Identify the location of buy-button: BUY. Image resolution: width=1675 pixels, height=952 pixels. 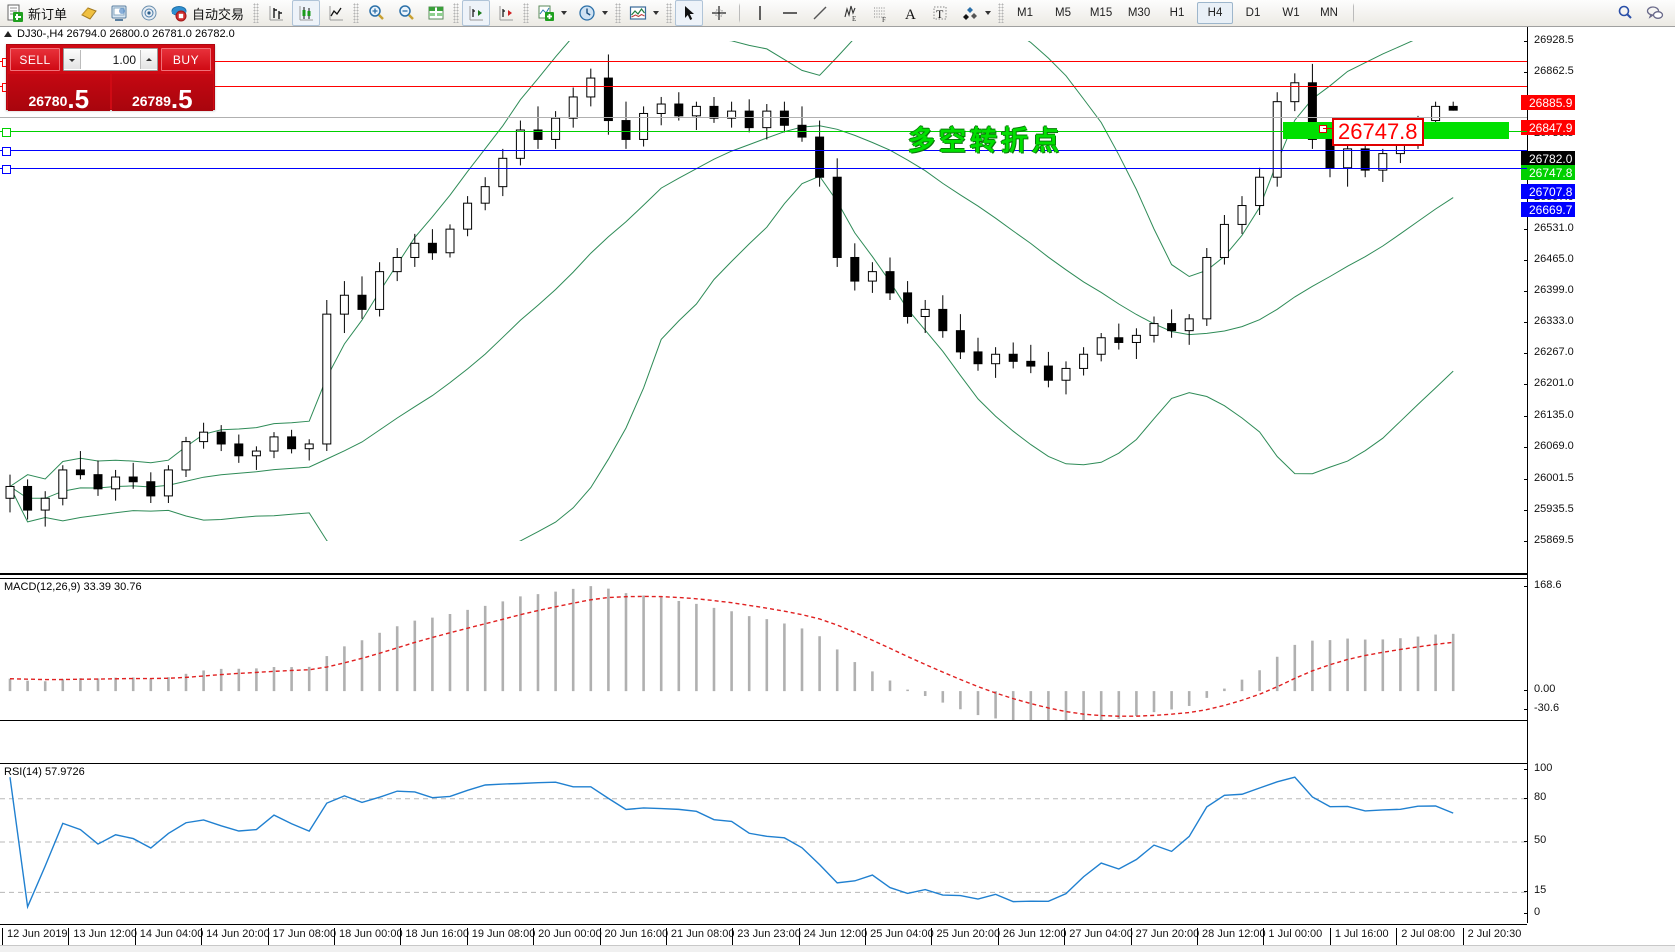
(186, 59).